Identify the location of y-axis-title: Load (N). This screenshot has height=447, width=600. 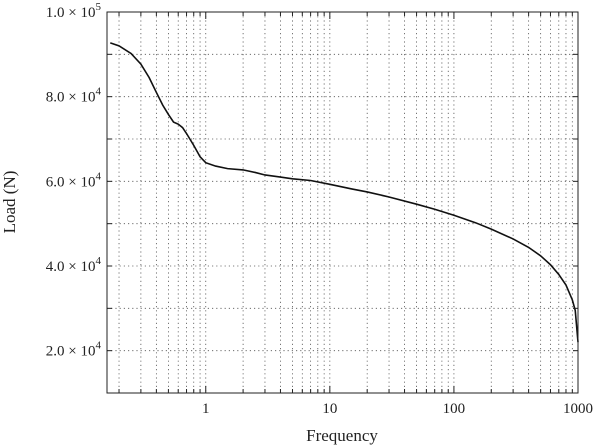
(9, 202).